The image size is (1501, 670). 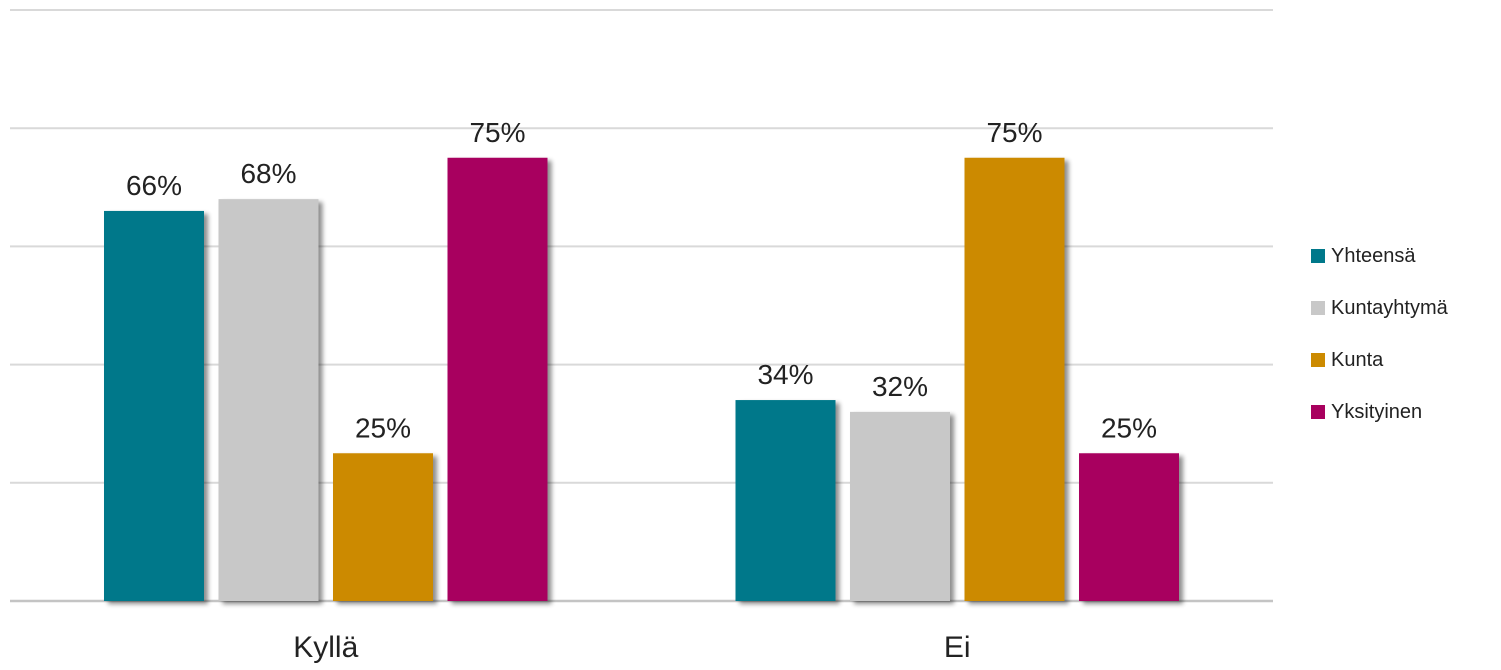 What do you see at coordinates (900, 386) in the screenshot?
I see `data-label: 32%` at bounding box center [900, 386].